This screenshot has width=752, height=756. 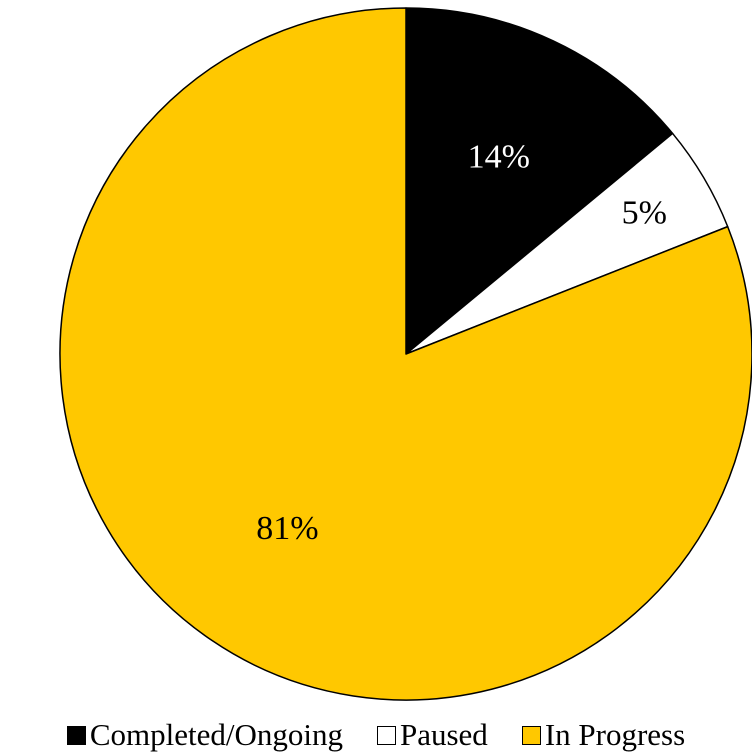 What do you see at coordinates (615, 734) in the screenshot?
I see `legend-label-in-progress: In Progress` at bounding box center [615, 734].